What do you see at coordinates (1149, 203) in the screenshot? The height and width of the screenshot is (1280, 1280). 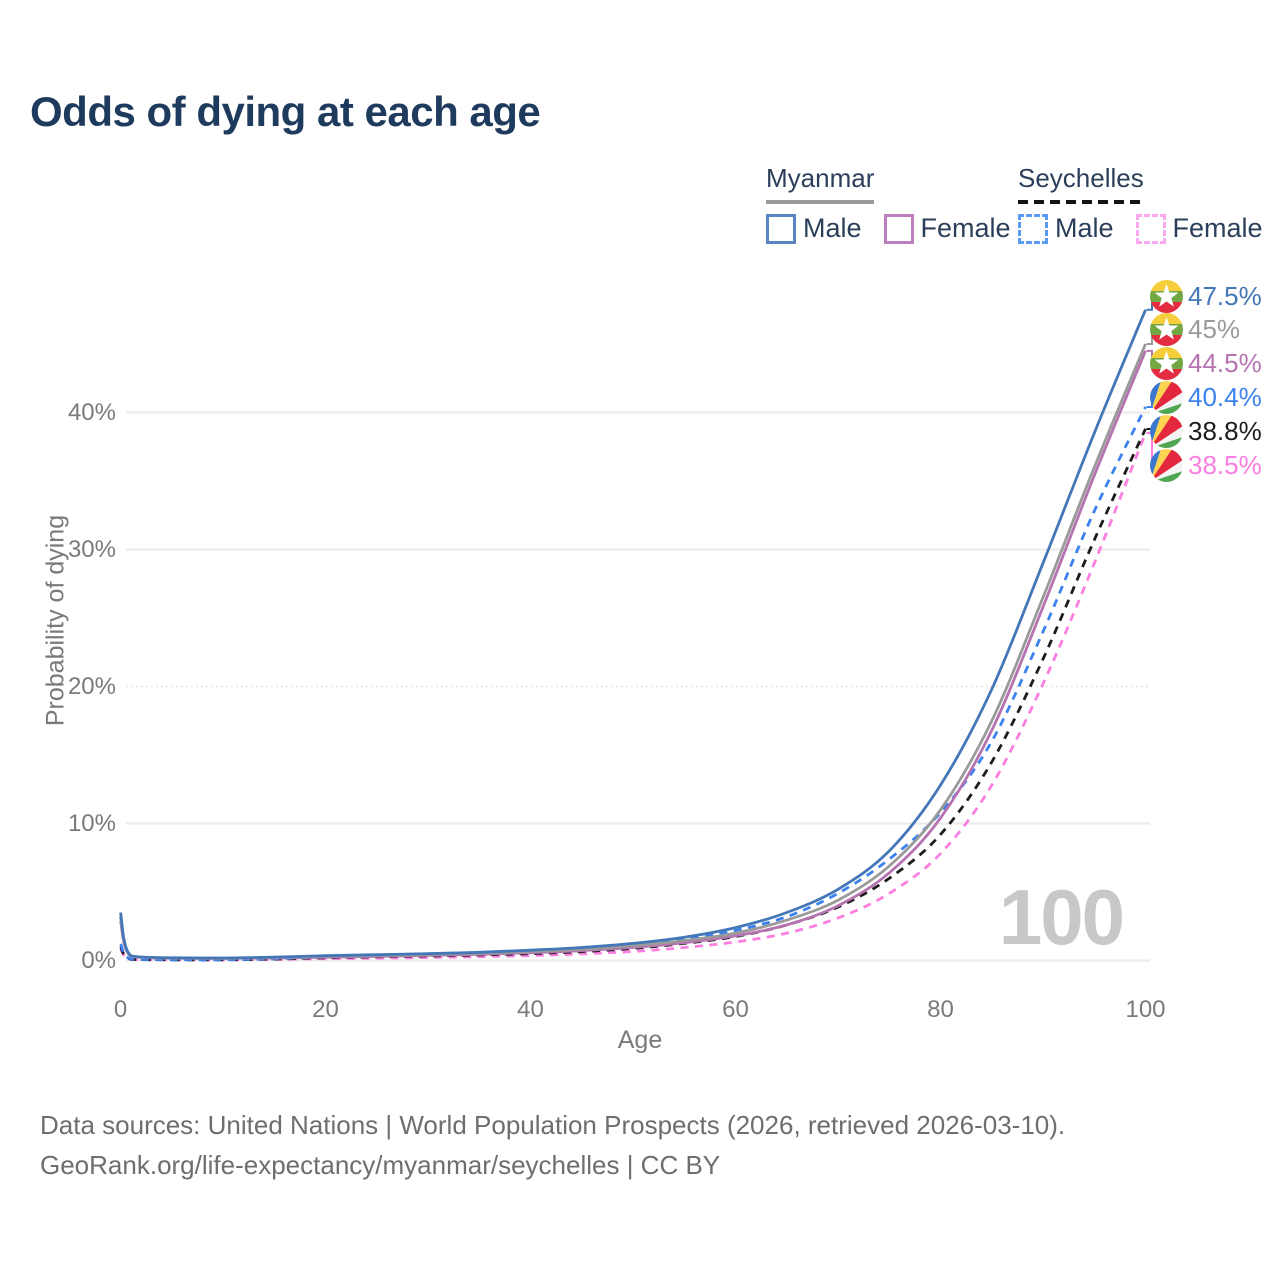 I see `legend-group-seychelles: Seychelles Male Female` at bounding box center [1149, 203].